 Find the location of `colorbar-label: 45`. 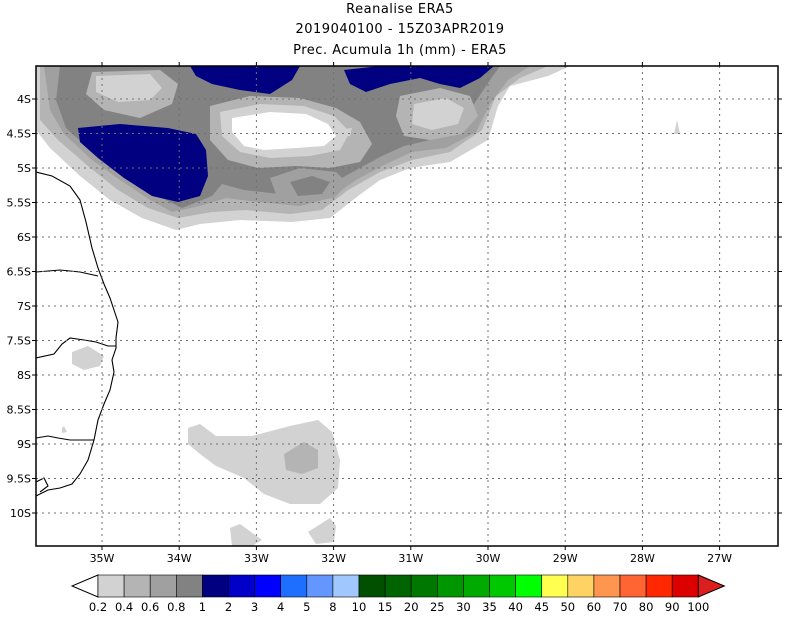

colorbar-label: 45 is located at coordinates (541, 607).